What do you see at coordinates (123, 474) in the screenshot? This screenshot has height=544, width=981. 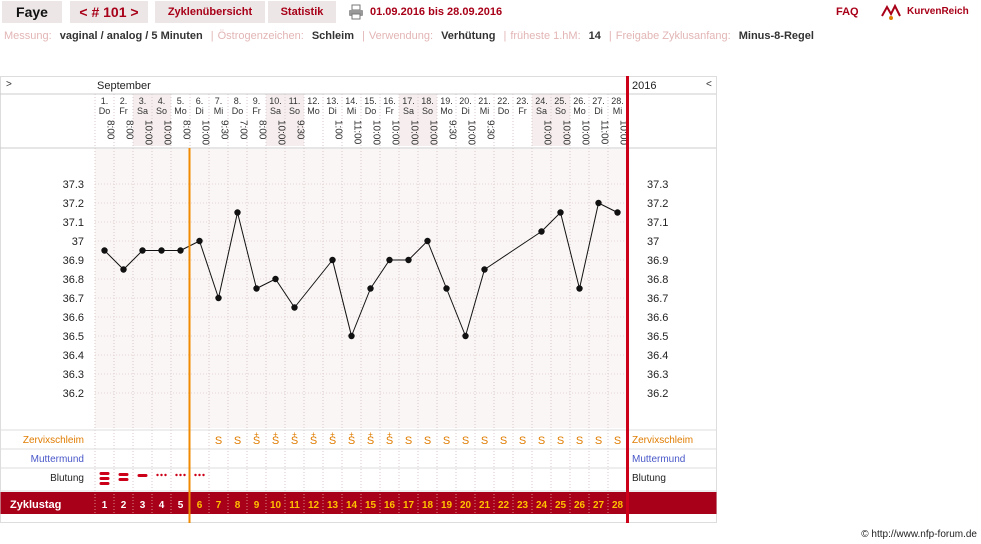 I see `bleeding-medium-mark` at bounding box center [123, 474].